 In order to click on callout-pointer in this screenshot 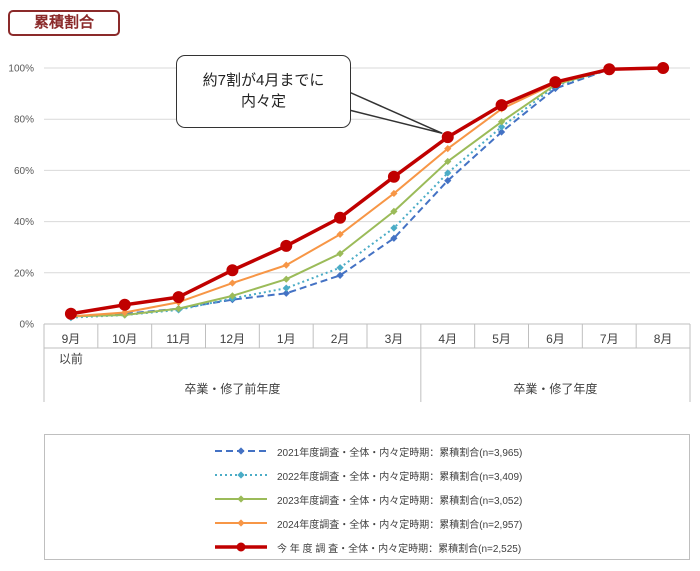, I will do `click(395, 112)`.